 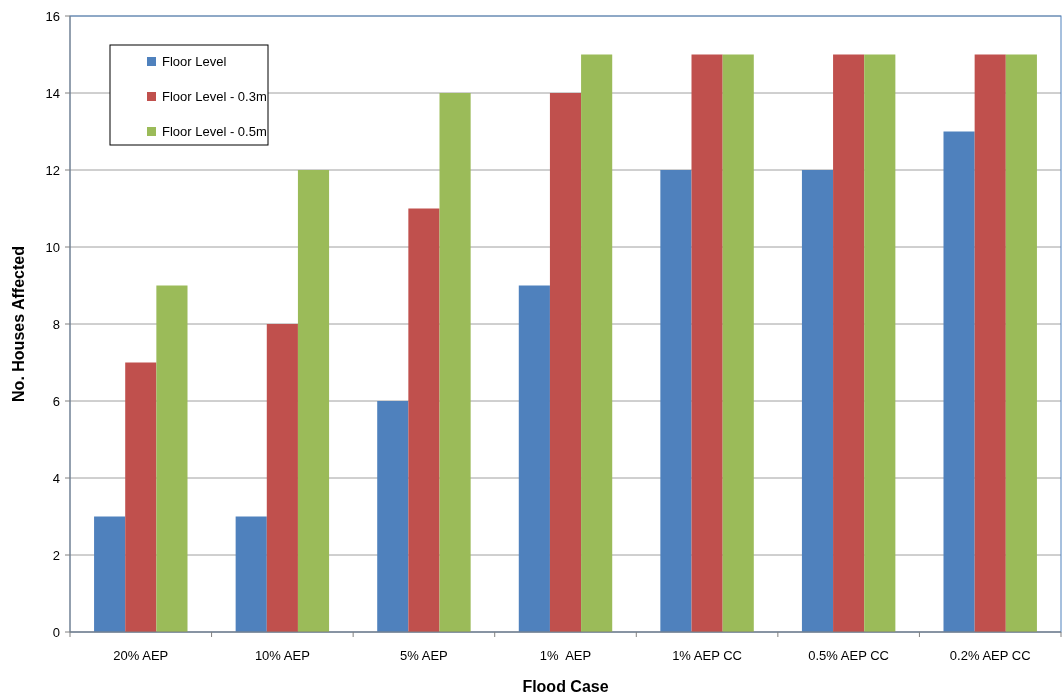 I want to click on legend-label: Floor Level - 0.3m, so click(x=214, y=97).